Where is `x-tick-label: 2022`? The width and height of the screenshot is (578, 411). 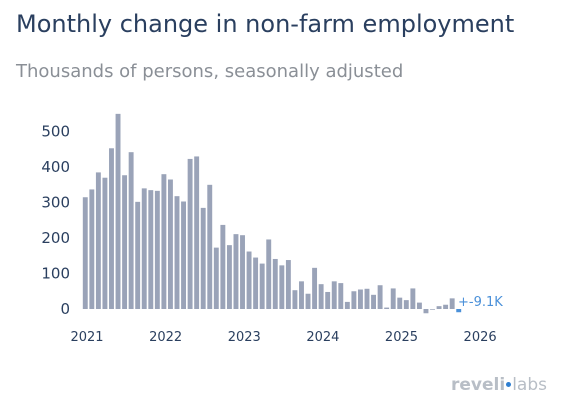 x-tick-label: 2022 is located at coordinates (165, 337).